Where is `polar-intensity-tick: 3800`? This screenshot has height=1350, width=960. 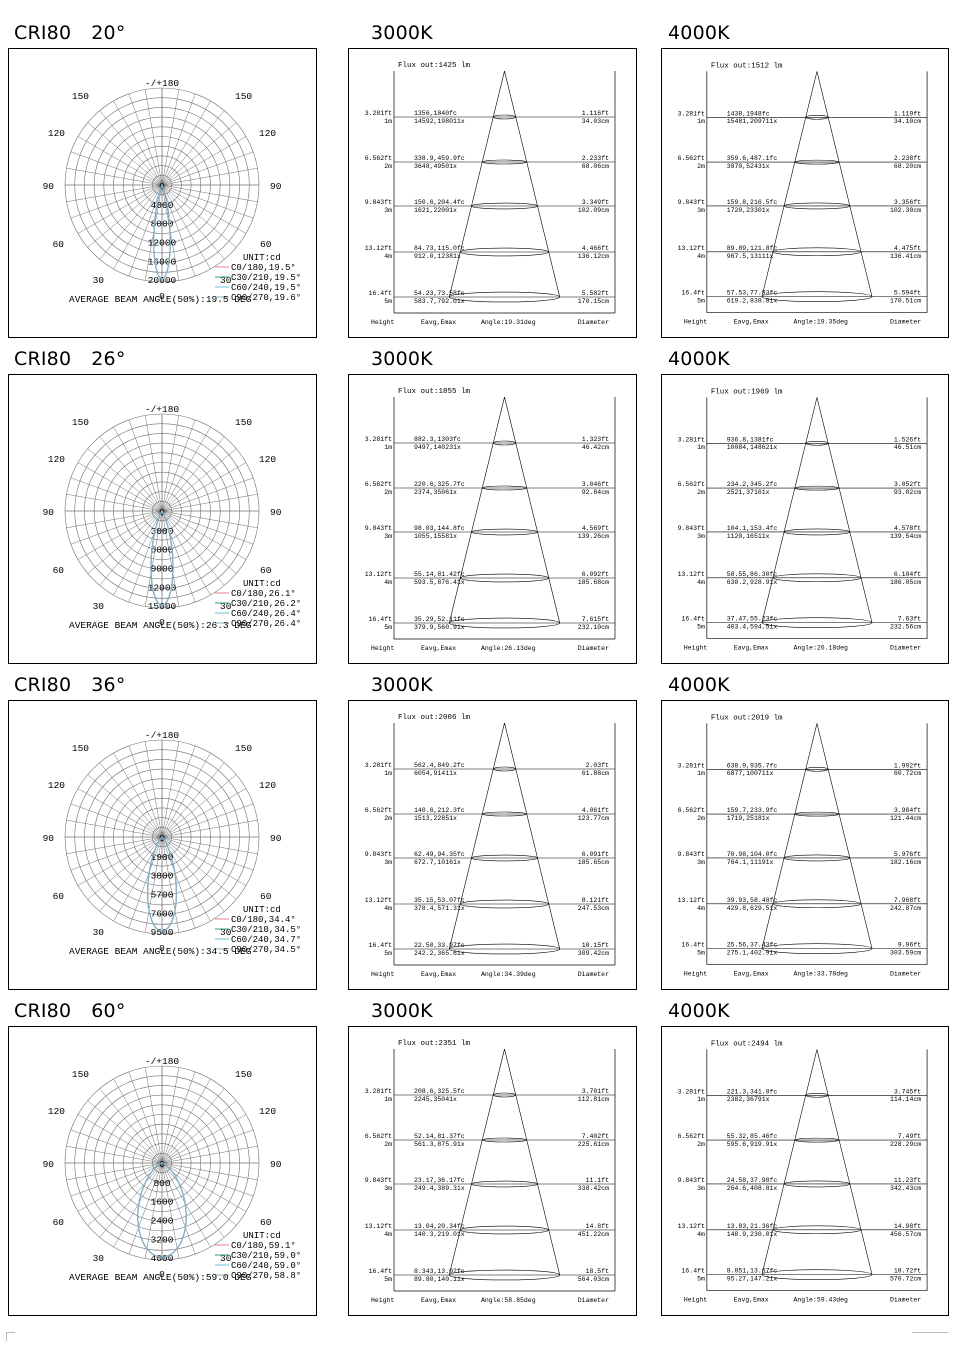
polar-intensity-tick: 3800 is located at coordinates (162, 876).